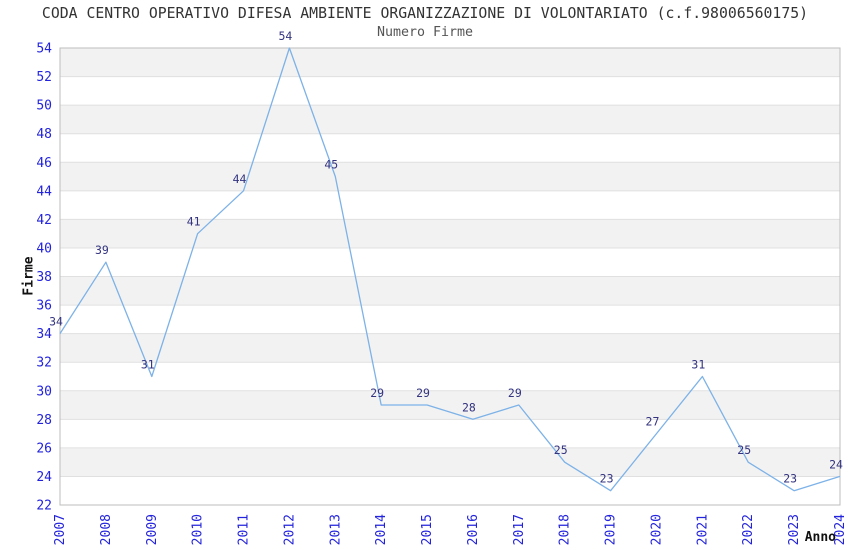 This screenshot has height=550, width=850. What do you see at coordinates (425, 32) in the screenshot?
I see `chart-subtitle: Numero Firme` at bounding box center [425, 32].